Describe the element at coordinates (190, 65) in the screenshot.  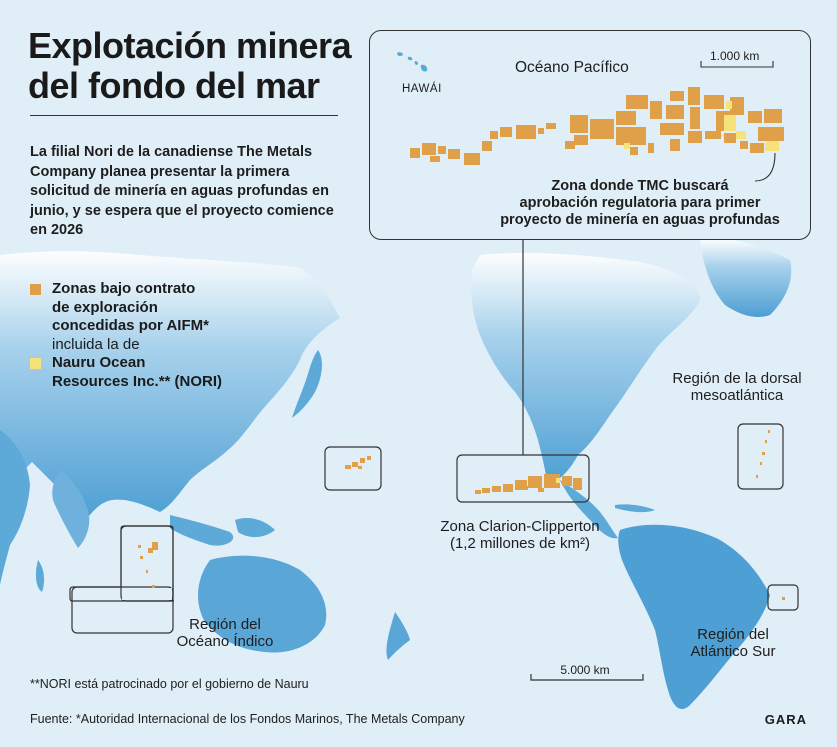
I see `page-title: Explotación minera del fondo del mar` at that location.